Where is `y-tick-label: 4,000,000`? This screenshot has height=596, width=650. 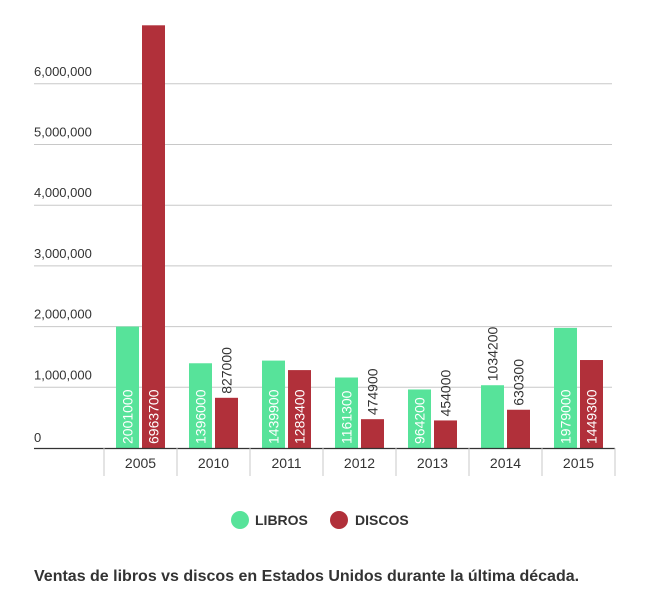
y-tick-label: 4,000,000 is located at coordinates (63, 192).